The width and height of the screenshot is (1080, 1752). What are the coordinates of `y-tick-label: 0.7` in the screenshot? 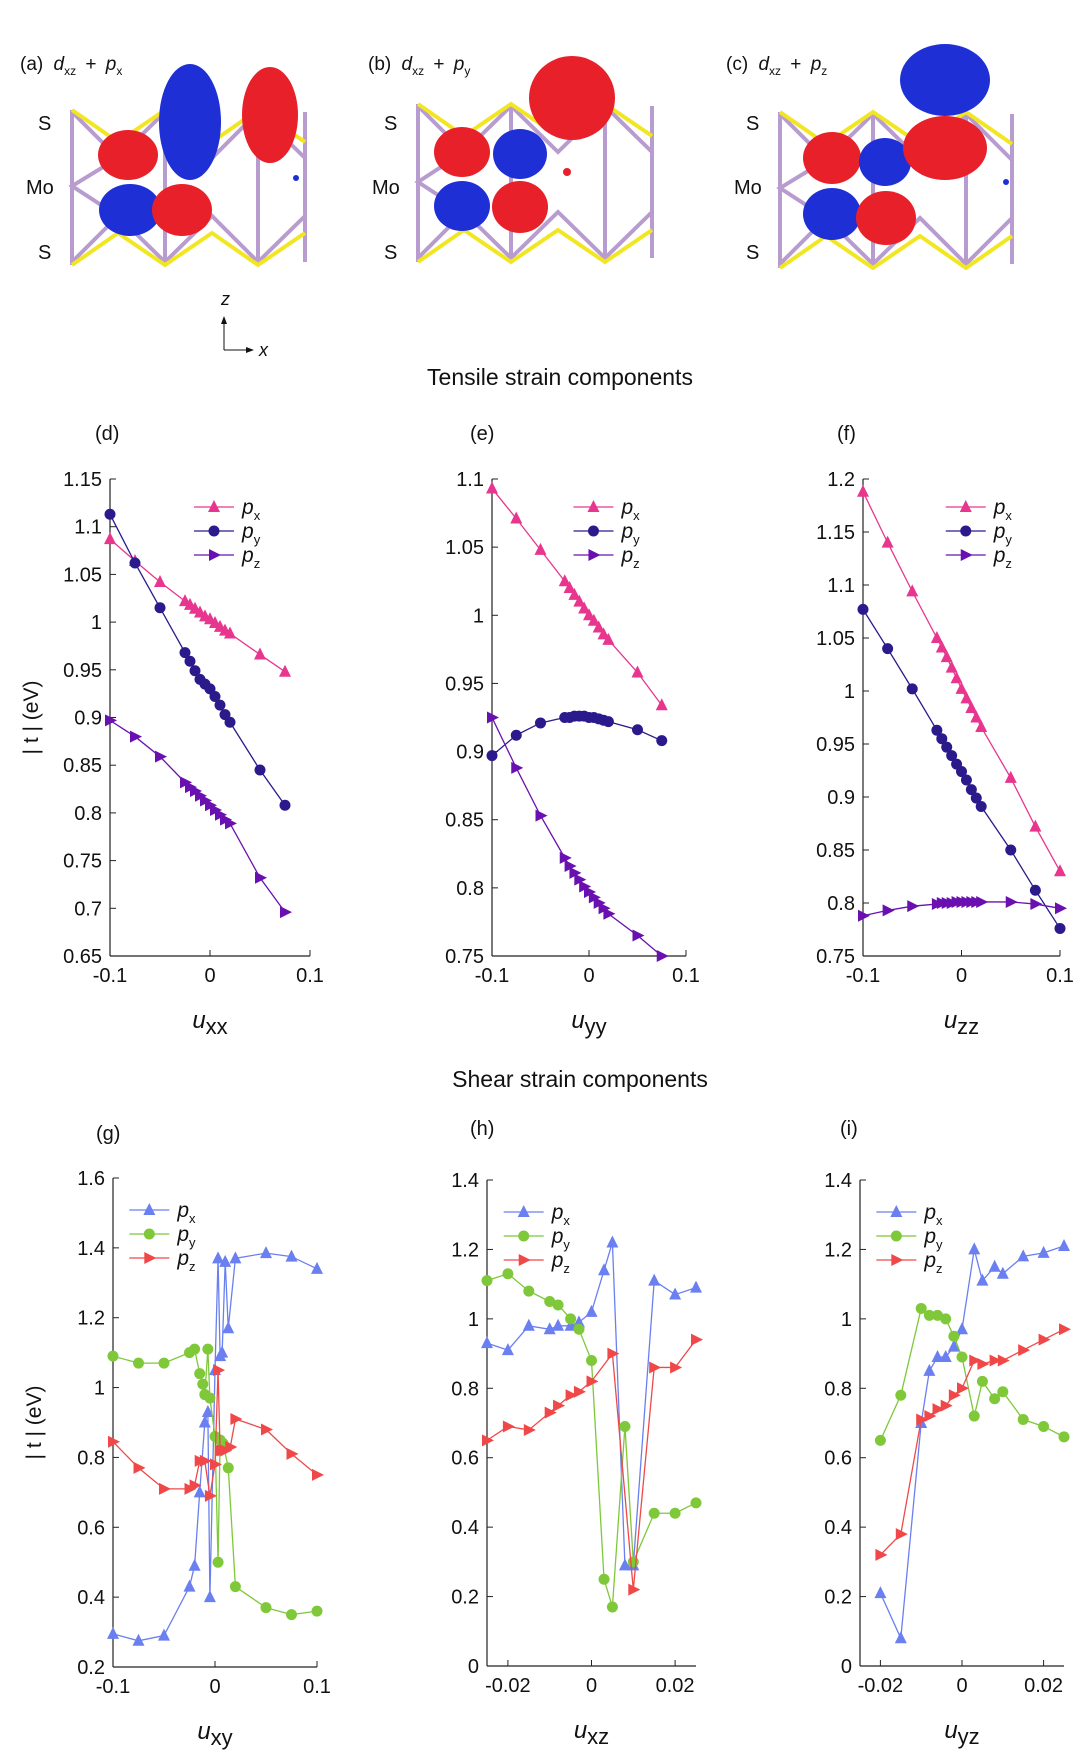 It's located at (88, 909).